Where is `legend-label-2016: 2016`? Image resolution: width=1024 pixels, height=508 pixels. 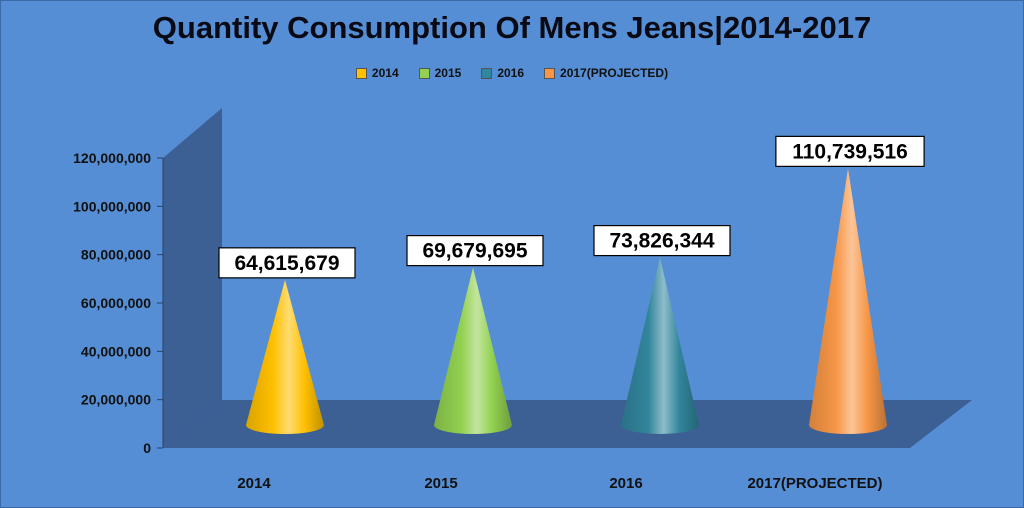 legend-label-2016: 2016 is located at coordinates (511, 73).